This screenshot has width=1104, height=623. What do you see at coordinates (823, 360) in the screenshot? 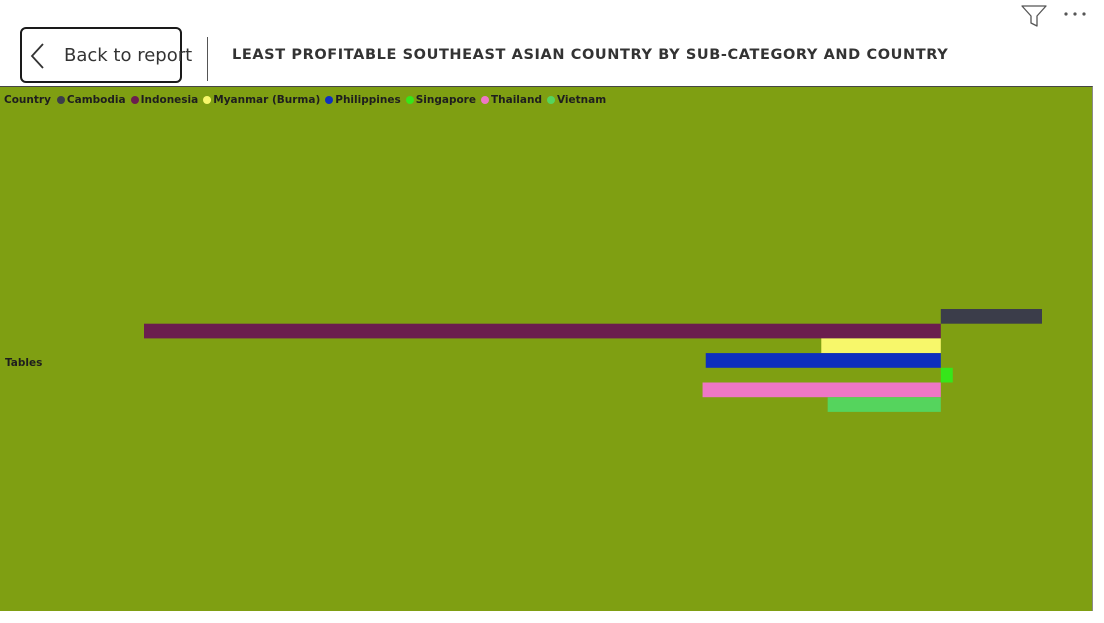
I see `bar-philippines` at bounding box center [823, 360].